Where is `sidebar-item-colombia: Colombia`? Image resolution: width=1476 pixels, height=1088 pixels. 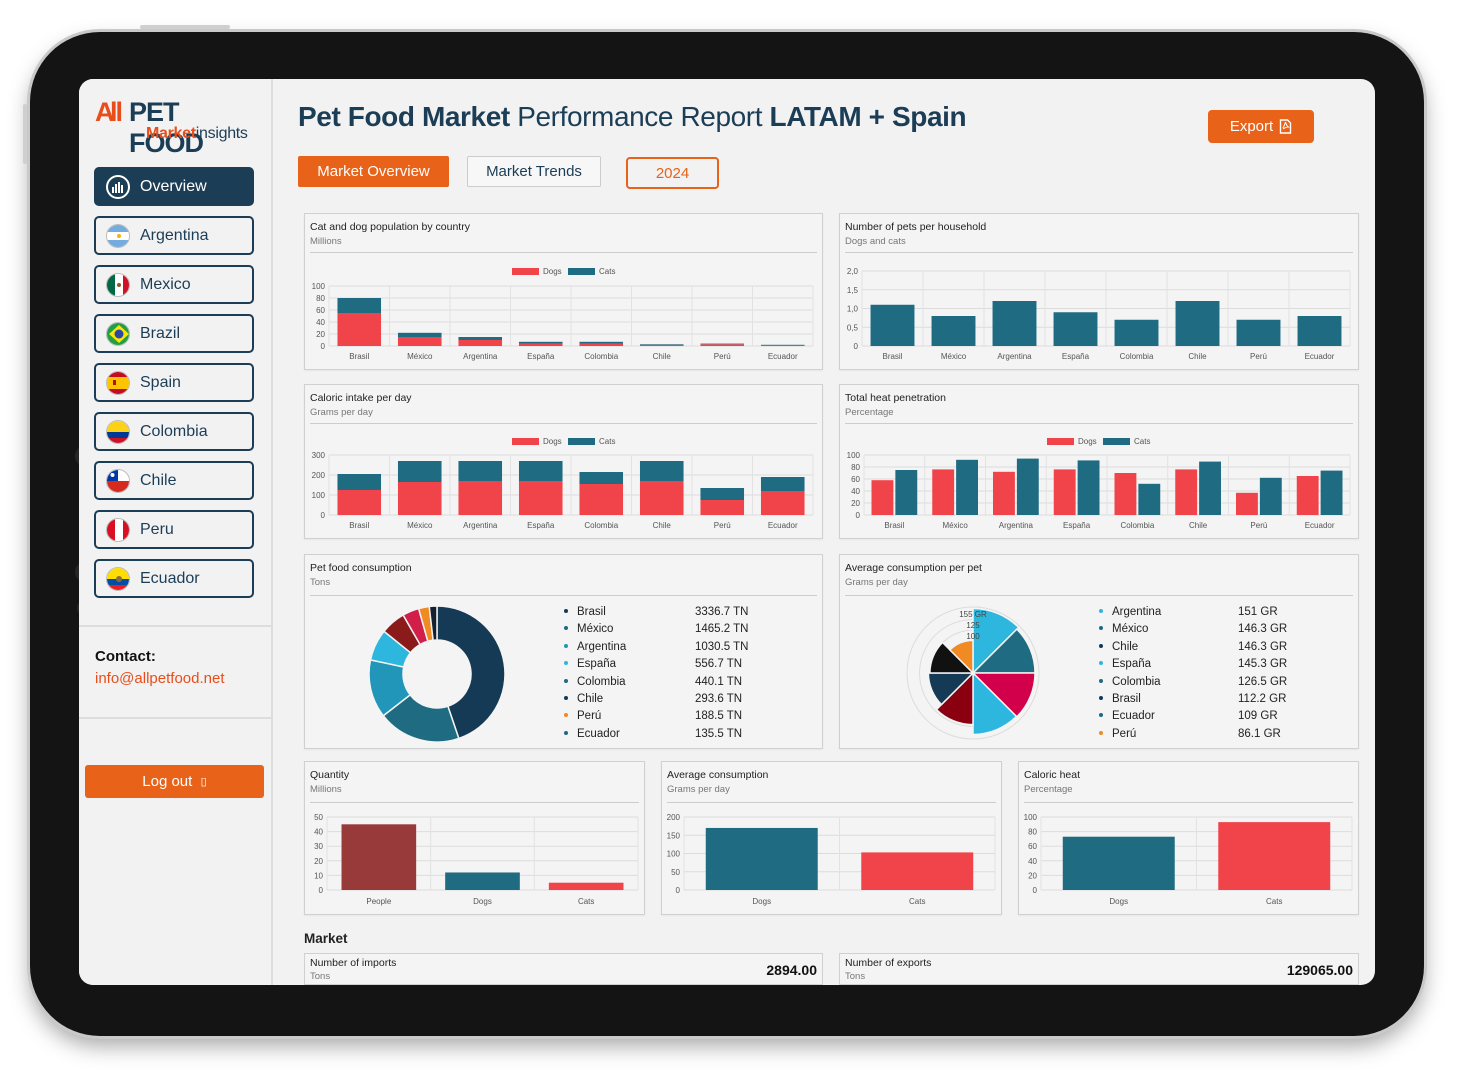 sidebar-item-colombia: Colombia is located at coordinates (174, 431).